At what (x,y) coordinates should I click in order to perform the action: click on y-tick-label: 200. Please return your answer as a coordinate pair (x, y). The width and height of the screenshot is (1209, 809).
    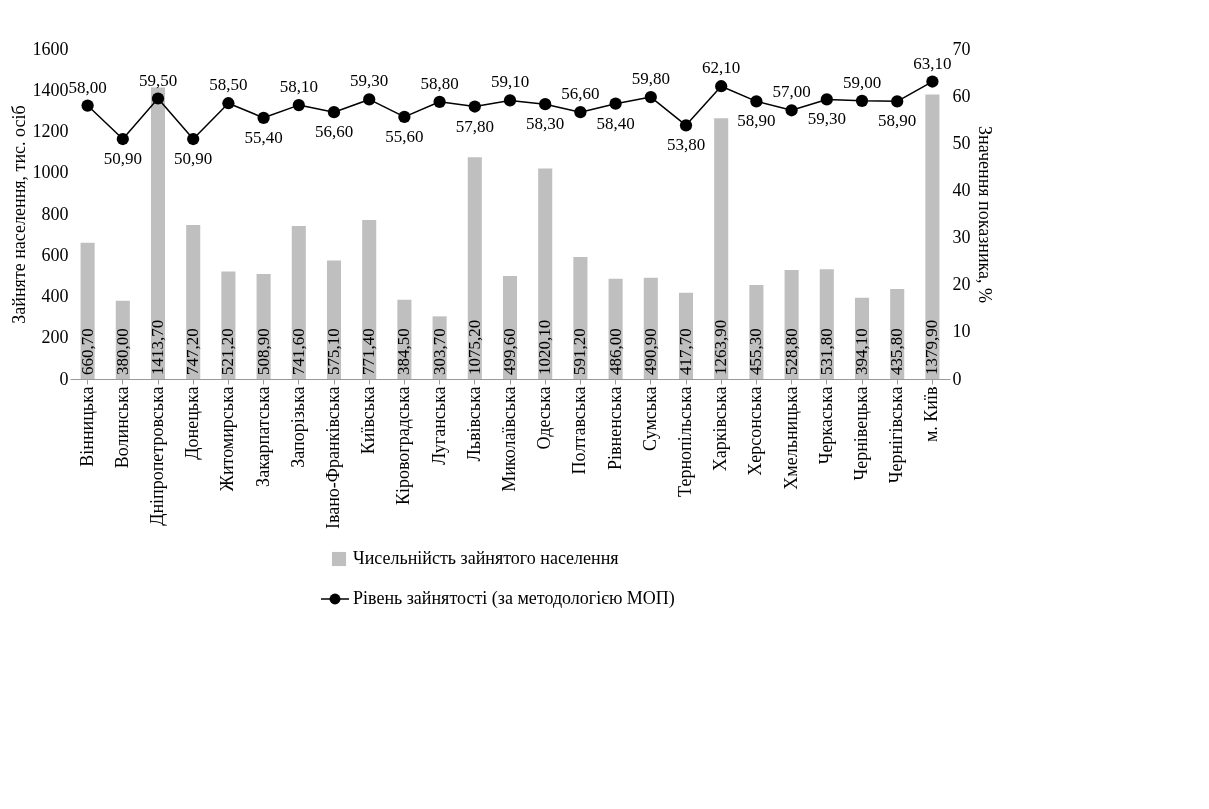
    Looking at the image, I should click on (55, 337).